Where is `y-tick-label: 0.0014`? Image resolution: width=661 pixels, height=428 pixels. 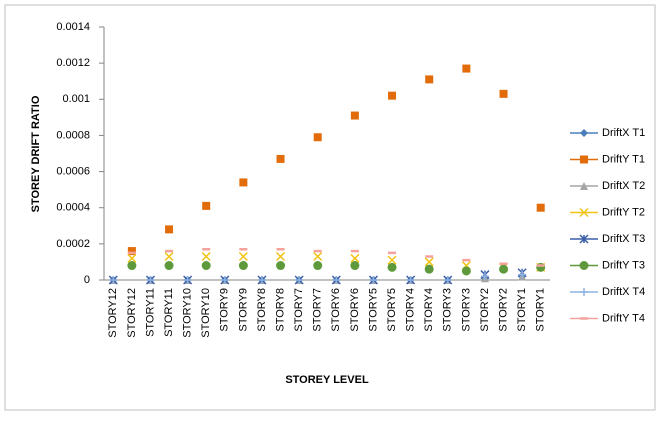 y-tick-label: 0.0014 is located at coordinates (73, 27).